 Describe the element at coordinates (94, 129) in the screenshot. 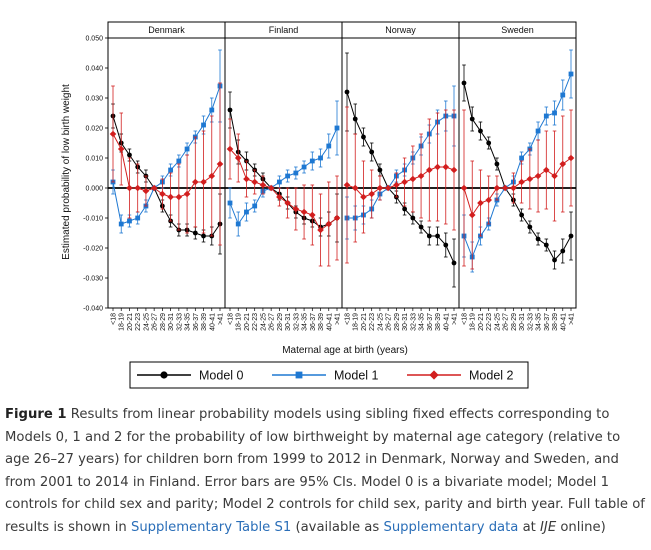

I see `y-tick-label: 0.020` at that location.